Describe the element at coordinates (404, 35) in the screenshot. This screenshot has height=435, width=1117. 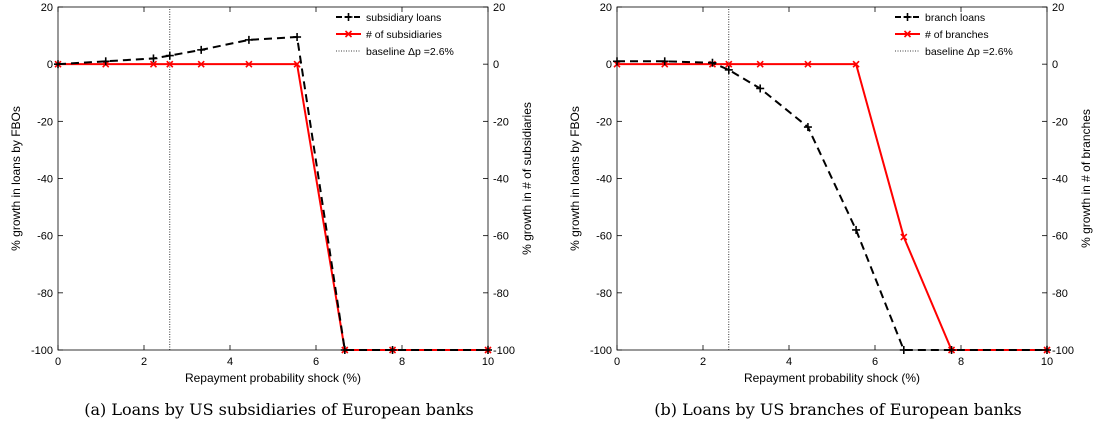
I see `legend-label-1: # of subsidiaries` at that location.